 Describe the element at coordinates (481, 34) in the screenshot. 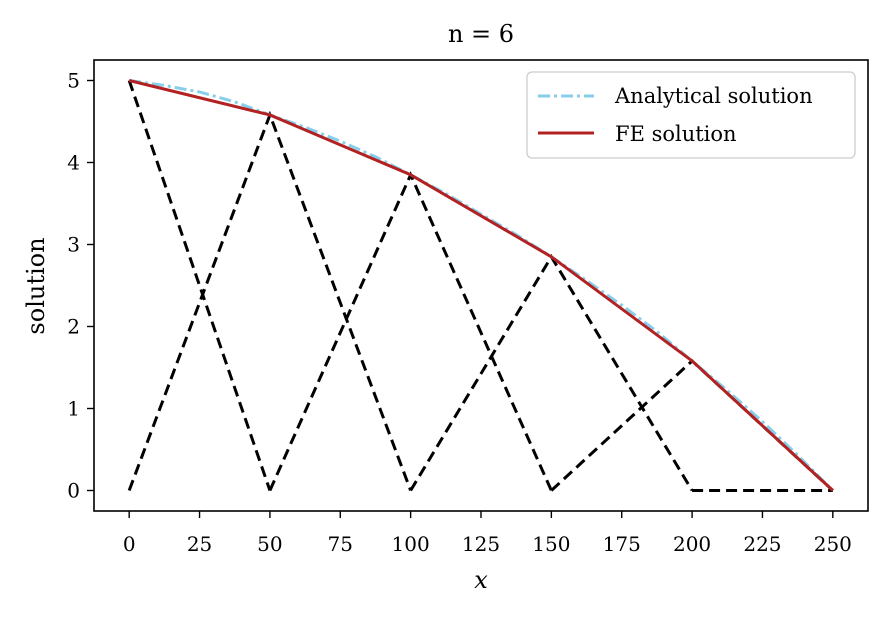

I see `chart-title: n = 6` at that location.